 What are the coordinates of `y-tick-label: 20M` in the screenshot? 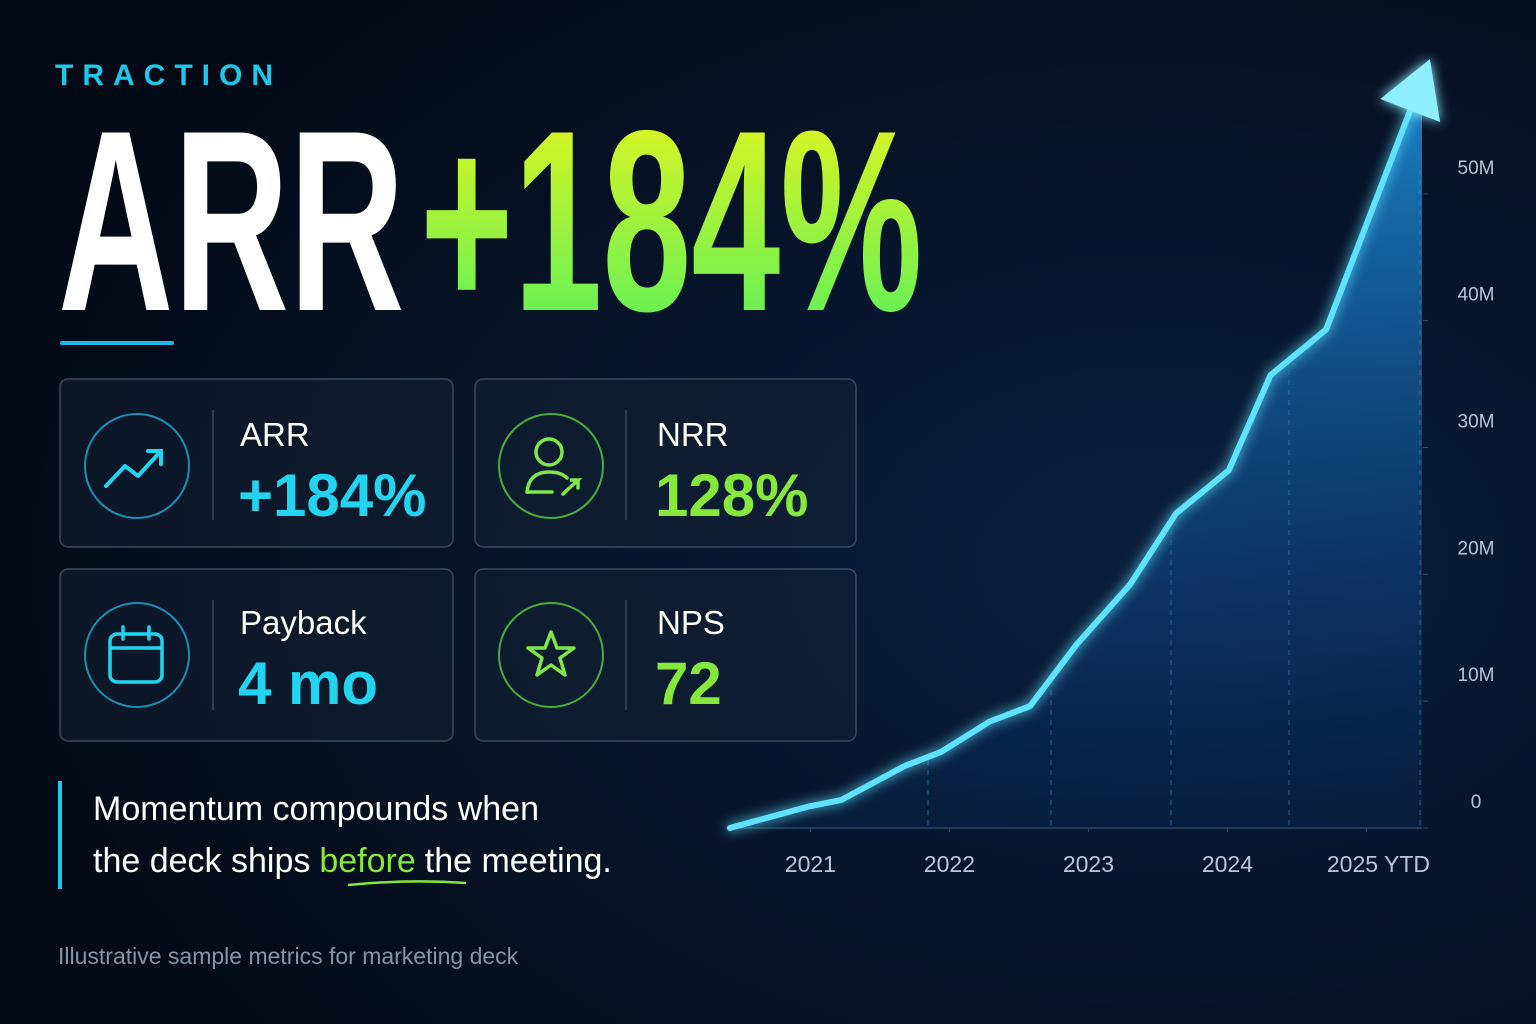 It's located at (1476, 548).